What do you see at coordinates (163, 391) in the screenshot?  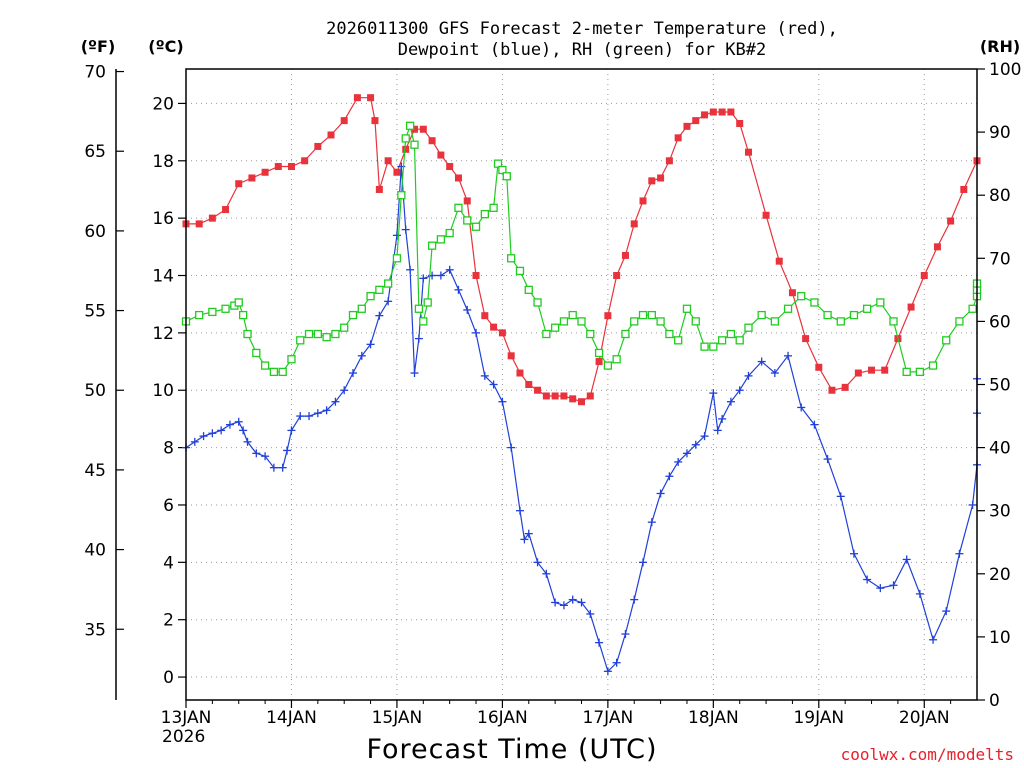 I see `celsius-tick-label: 10` at bounding box center [163, 391].